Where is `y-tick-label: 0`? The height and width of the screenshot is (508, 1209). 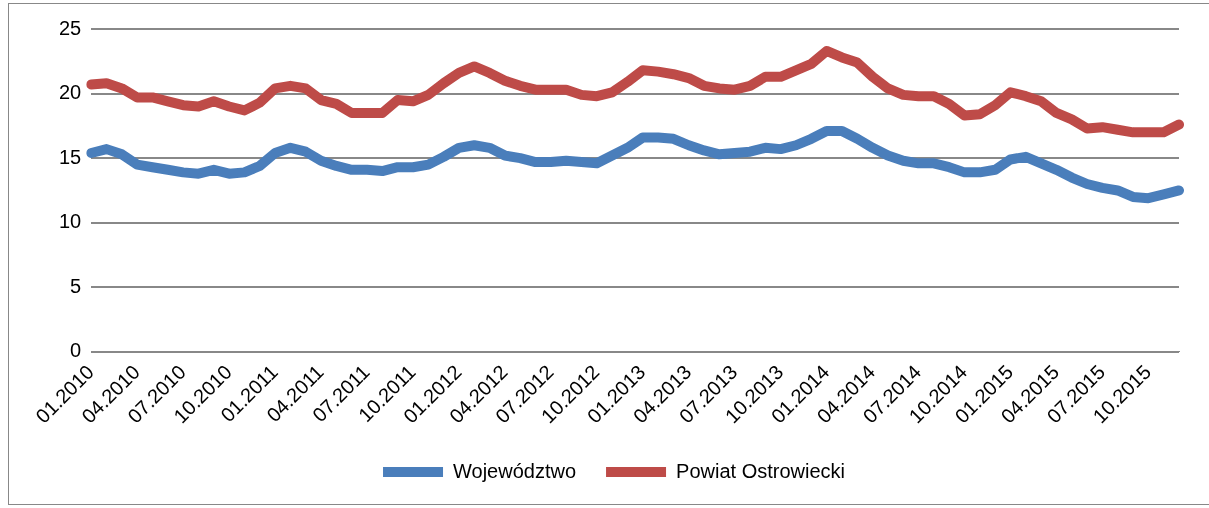
y-tick-label: 0 is located at coordinates (76, 350).